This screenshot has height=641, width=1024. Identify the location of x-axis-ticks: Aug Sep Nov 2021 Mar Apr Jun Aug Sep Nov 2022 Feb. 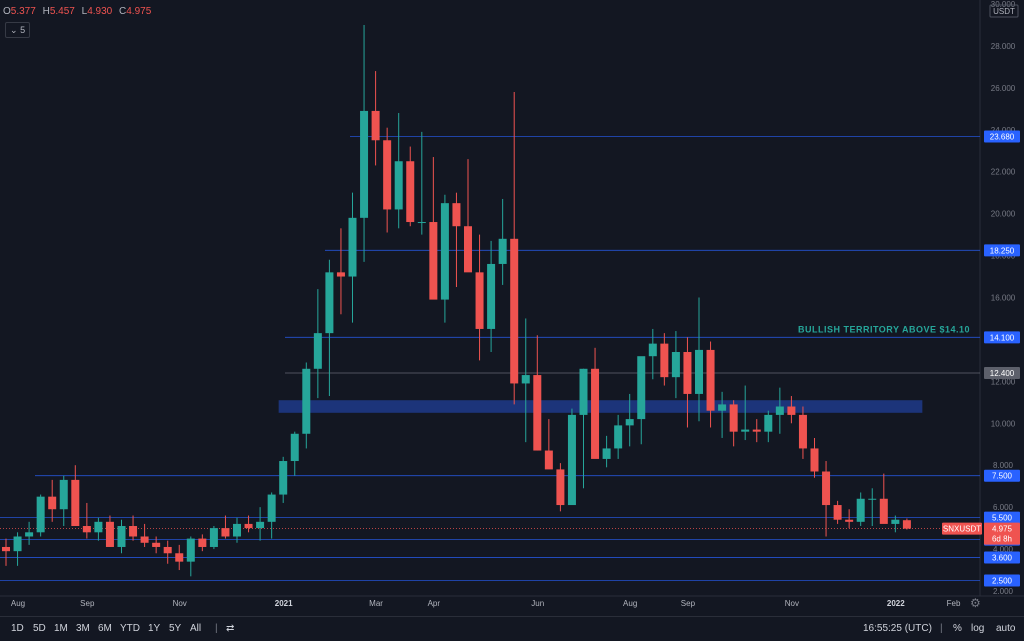
(486, 603).